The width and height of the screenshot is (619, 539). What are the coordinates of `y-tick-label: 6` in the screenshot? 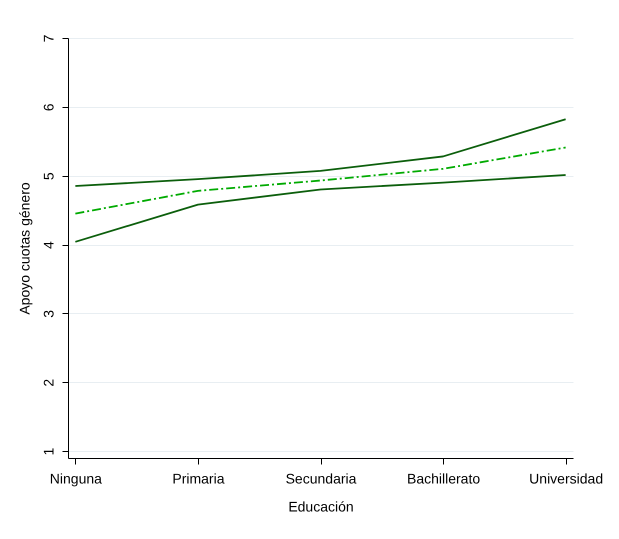 It's located at (48, 107).